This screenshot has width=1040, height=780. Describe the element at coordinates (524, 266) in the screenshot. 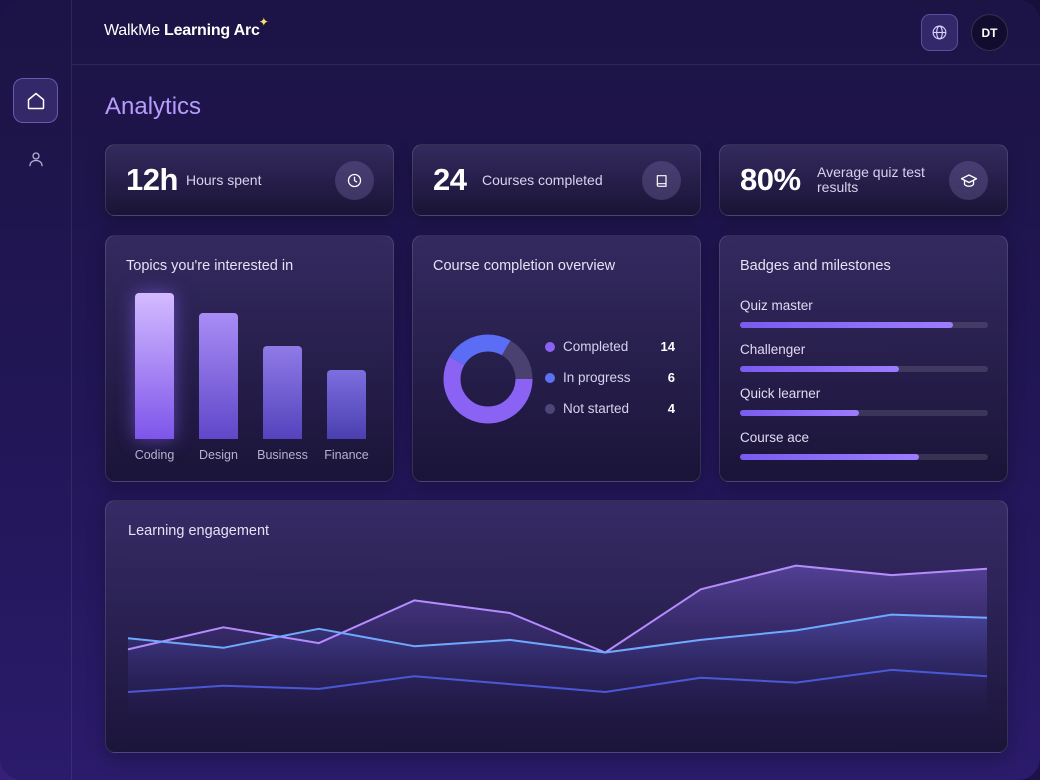

I see `card-title: Course completion overview` at that location.